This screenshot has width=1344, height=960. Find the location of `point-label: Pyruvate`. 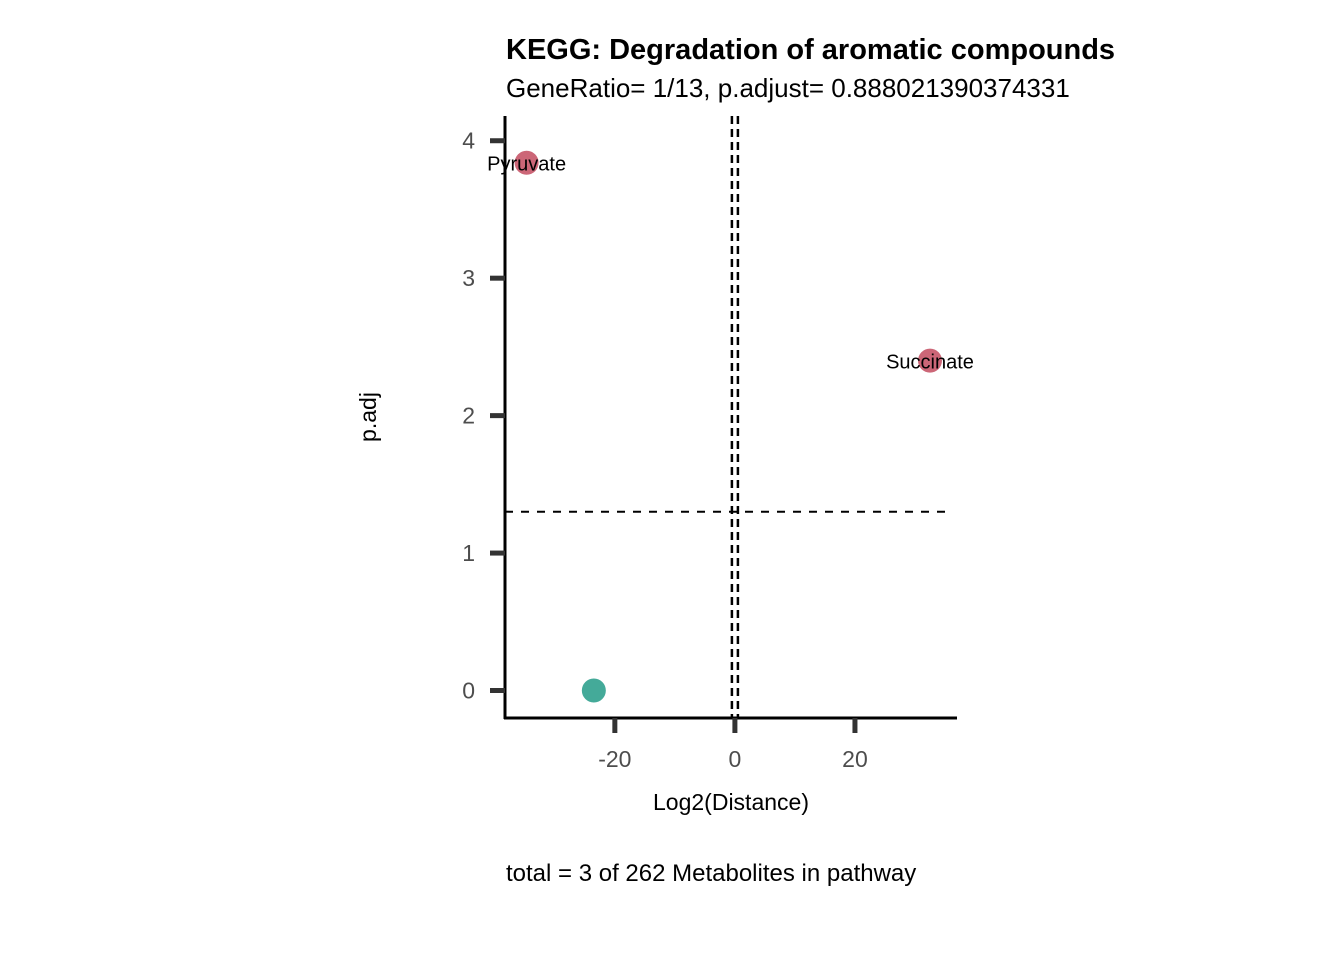

point-label: Pyruvate is located at coordinates (526, 165).